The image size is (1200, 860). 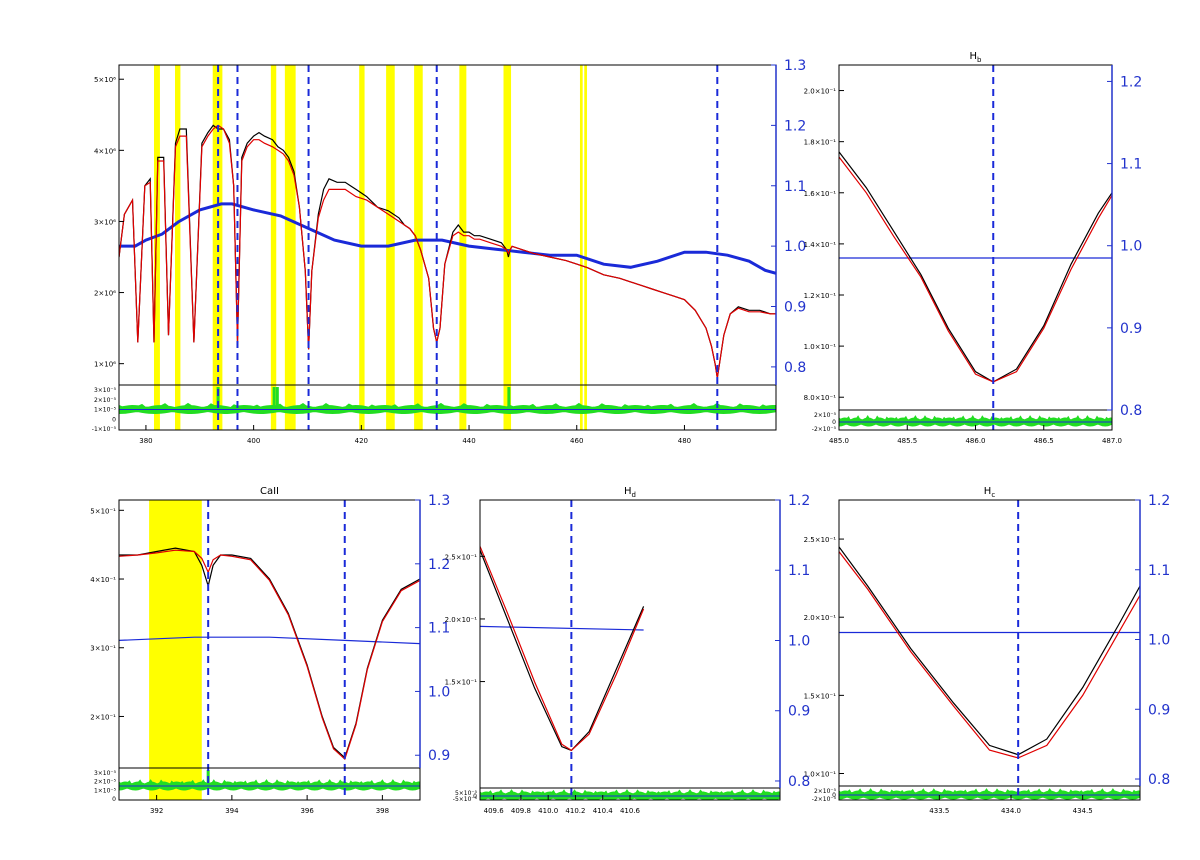 I want to click on xtick-label-full-5: 480, so click(x=684, y=441).